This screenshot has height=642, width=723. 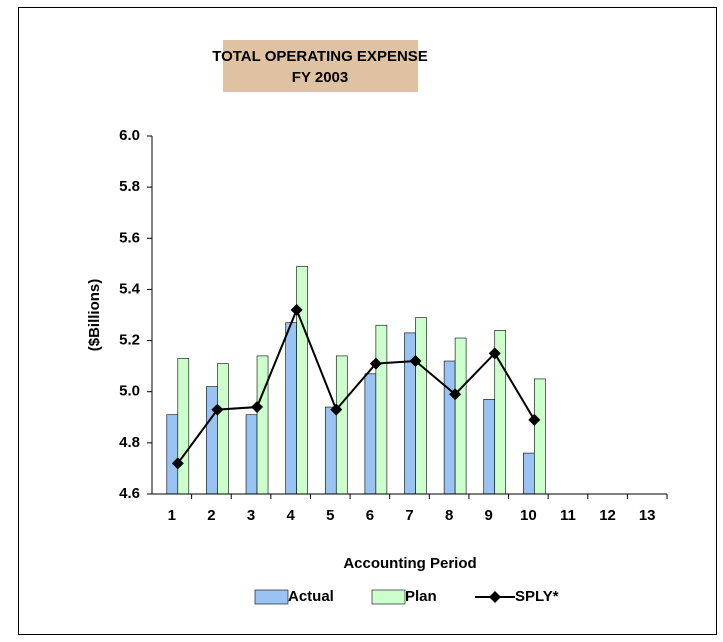 What do you see at coordinates (129, 340) in the screenshot?
I see `y-tick-label: 5.2` at bounding box center [129, 340].